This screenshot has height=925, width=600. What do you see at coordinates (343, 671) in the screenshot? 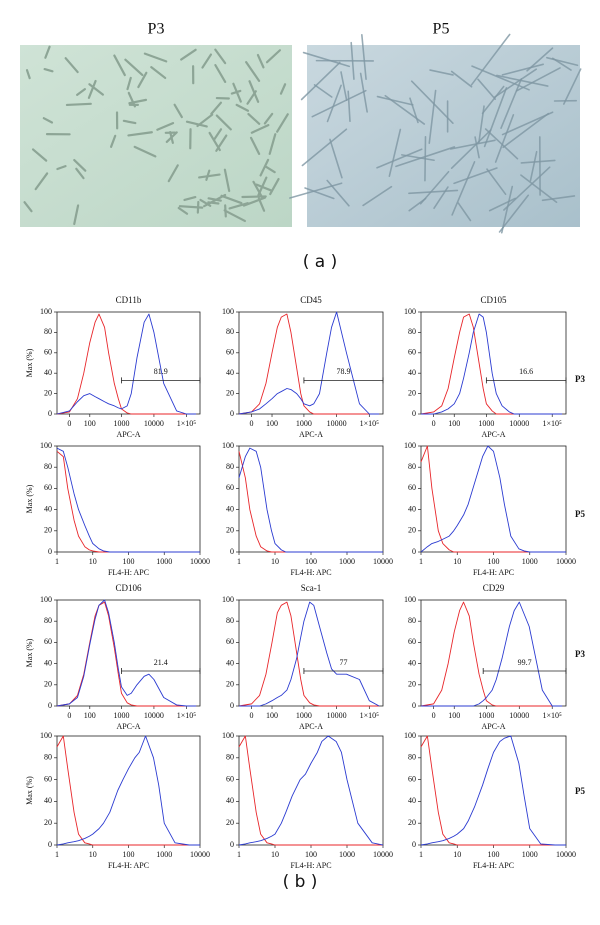
I see `gate` at bounding box center [343, 671].